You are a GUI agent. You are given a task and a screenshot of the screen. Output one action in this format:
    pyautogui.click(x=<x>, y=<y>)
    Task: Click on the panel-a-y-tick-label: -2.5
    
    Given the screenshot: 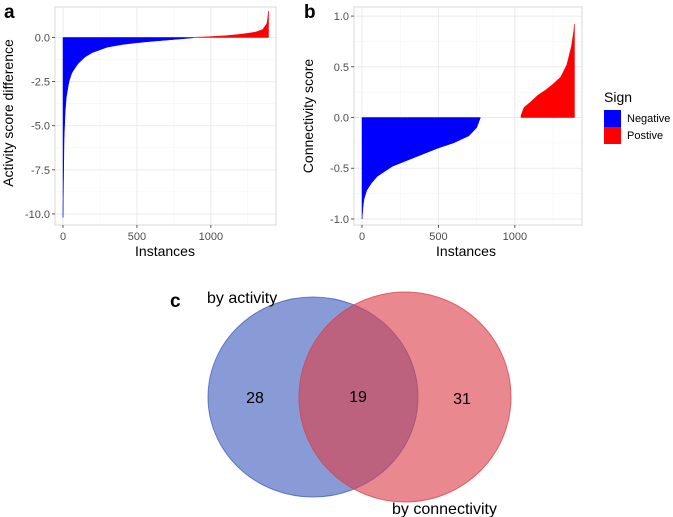 What is the action you would take?
    pyautogui.click(x=40, y=83)
    